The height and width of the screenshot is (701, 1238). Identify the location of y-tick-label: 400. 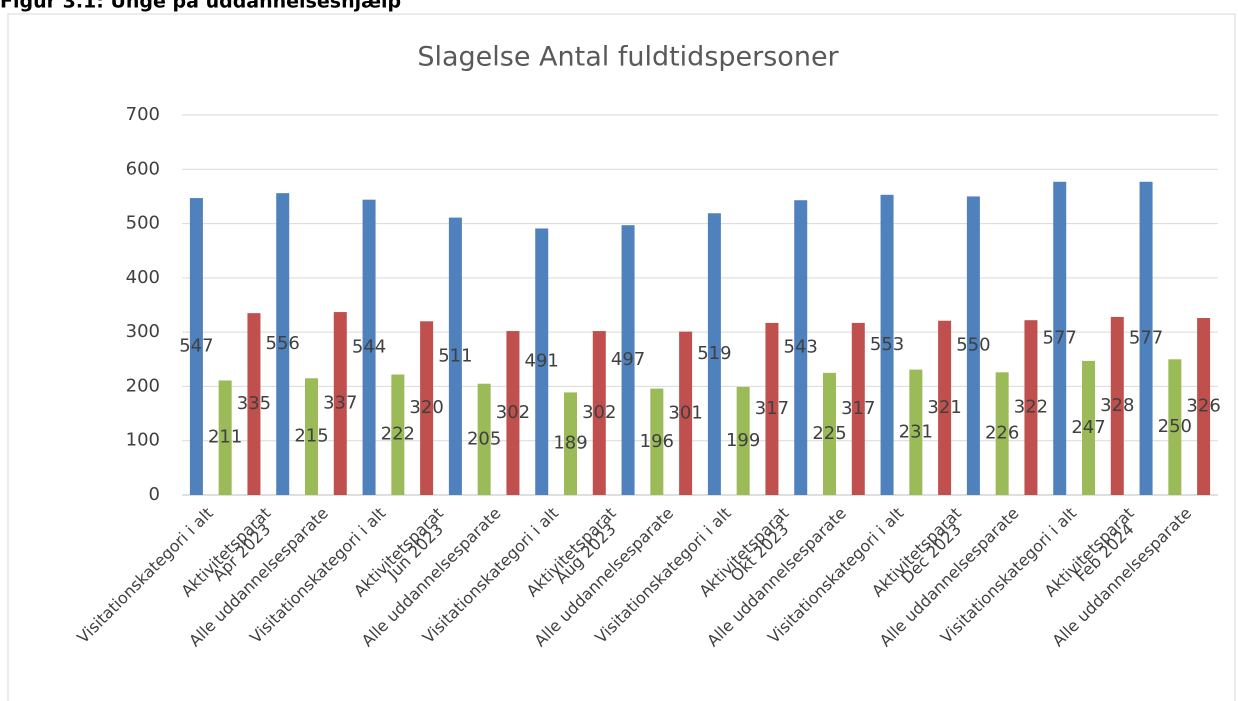
(143, 277).